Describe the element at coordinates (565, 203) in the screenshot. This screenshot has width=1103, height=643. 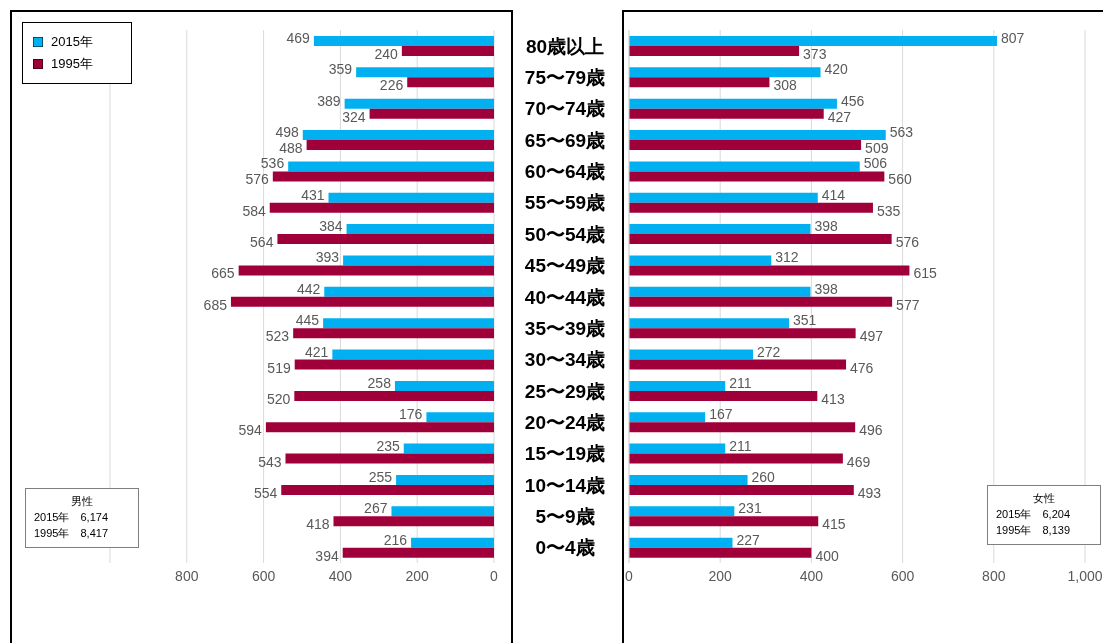
I see `y-tick-label: 55〜59歳` at that location.